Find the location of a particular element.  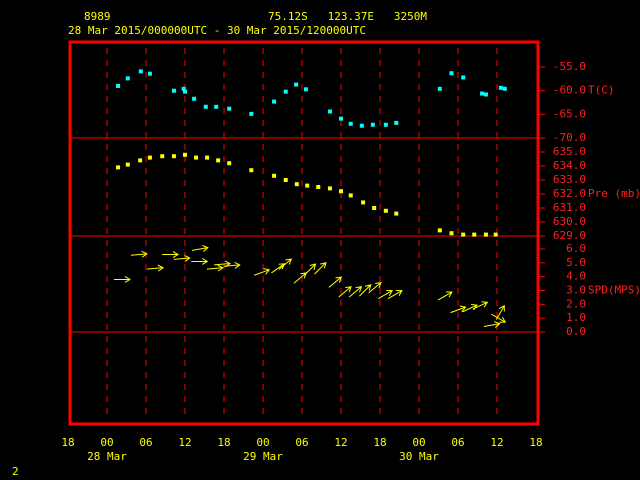

x-tick-label: 12 is located at coordinates (340, 442).